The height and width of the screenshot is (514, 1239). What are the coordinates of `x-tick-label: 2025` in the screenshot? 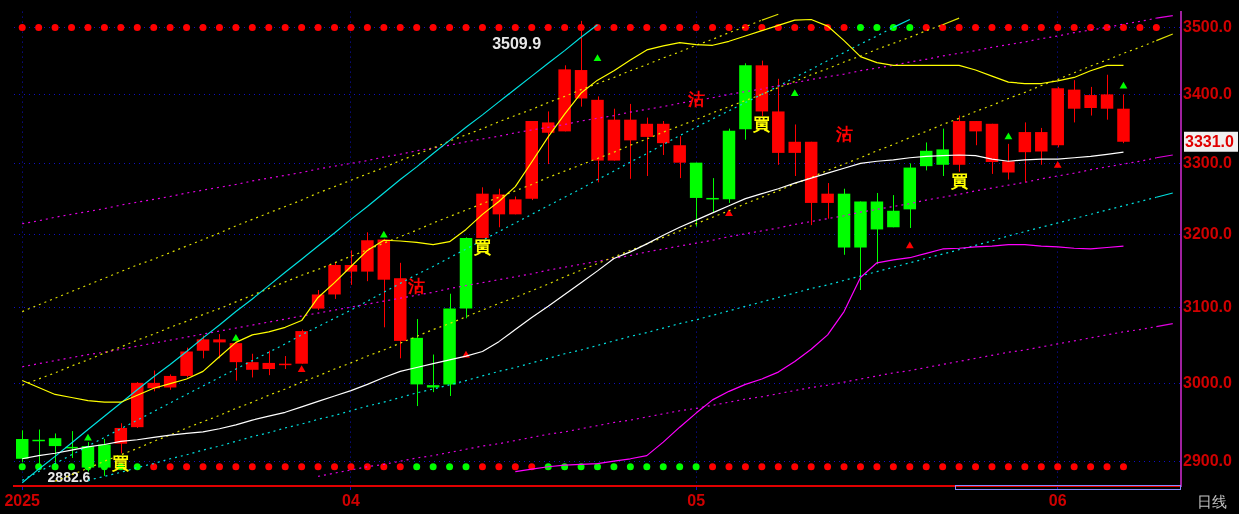 It's located at (22, 501).